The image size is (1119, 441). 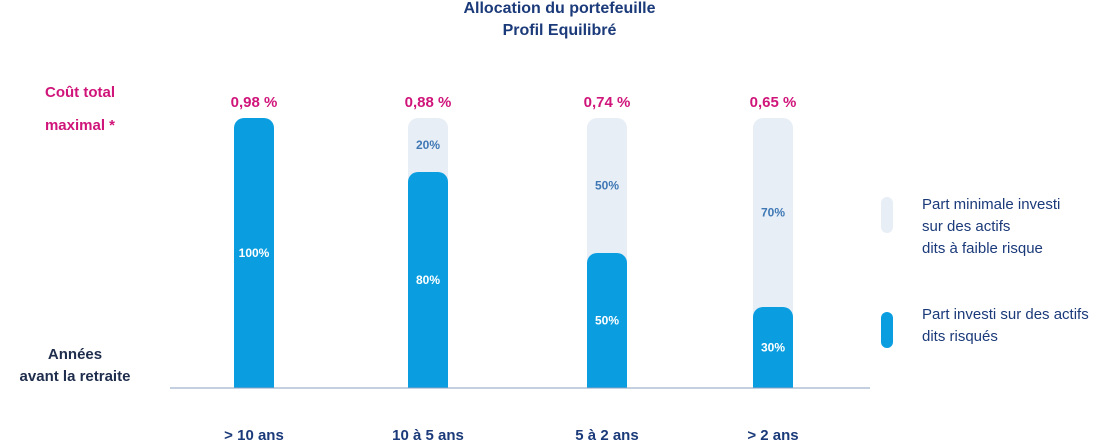 What do you see at coordinates (607, 102) in the screenshot?
I see `cost-value-label-3: 0,74 %` at bounding box center [607, 102].